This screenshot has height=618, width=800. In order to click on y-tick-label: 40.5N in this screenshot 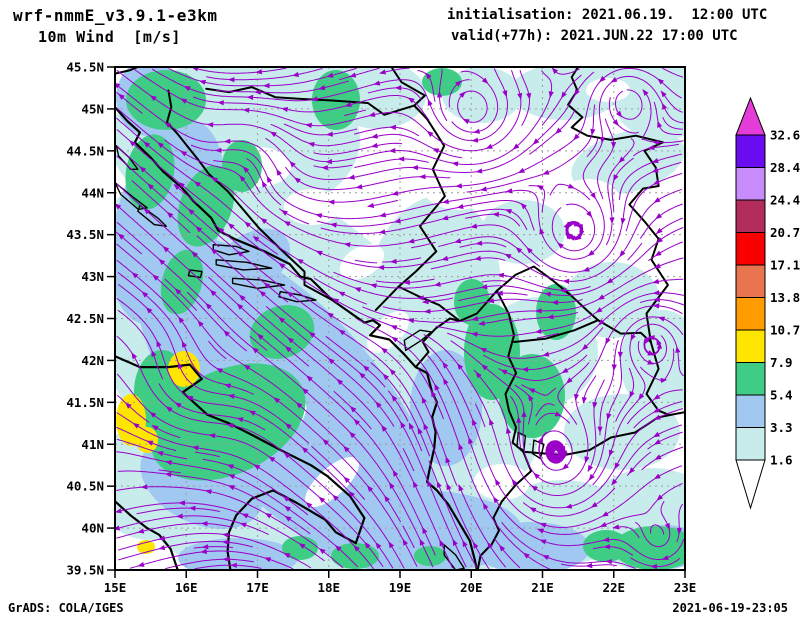, I will do `click(85, 486)`.